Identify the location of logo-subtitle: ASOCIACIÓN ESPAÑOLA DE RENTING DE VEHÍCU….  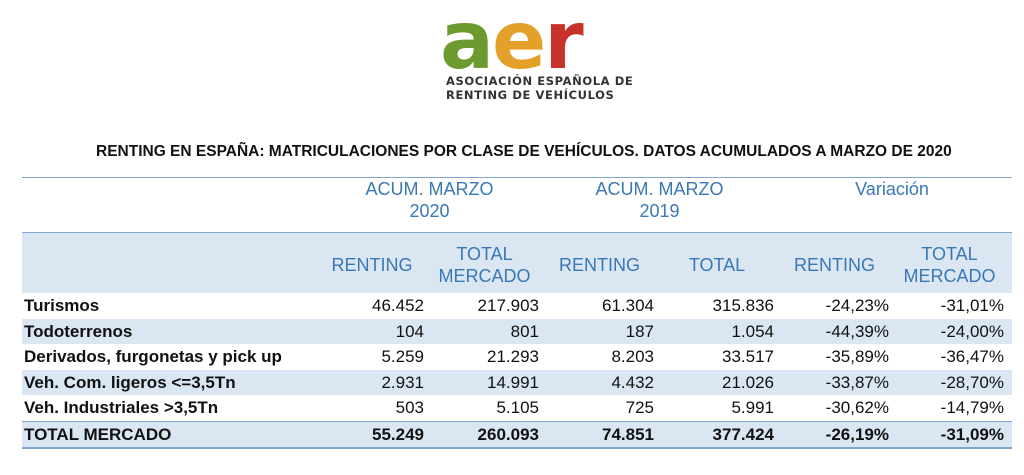
(540, 88).